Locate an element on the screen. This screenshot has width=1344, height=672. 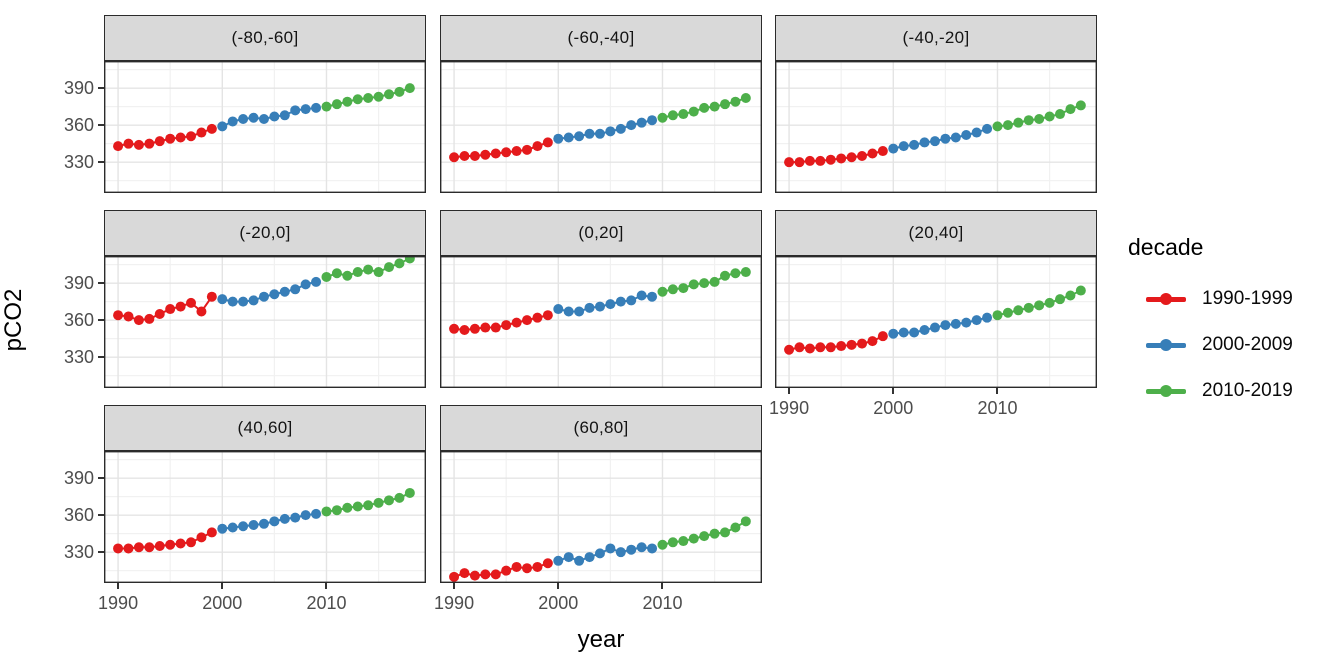
facet-plot is located at coordinates (265, 127).